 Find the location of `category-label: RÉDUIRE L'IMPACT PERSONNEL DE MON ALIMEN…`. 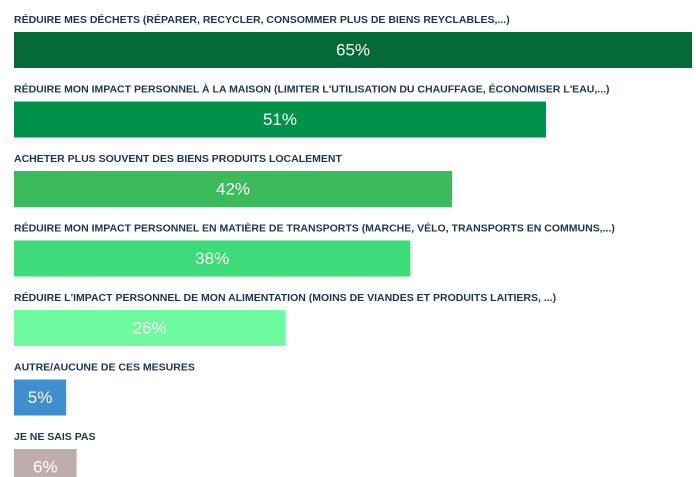

category-label: RÉDUIRE L'IMPACT PERSONNEL DE MON ALIMEN… is located at coordinates (285, 297).